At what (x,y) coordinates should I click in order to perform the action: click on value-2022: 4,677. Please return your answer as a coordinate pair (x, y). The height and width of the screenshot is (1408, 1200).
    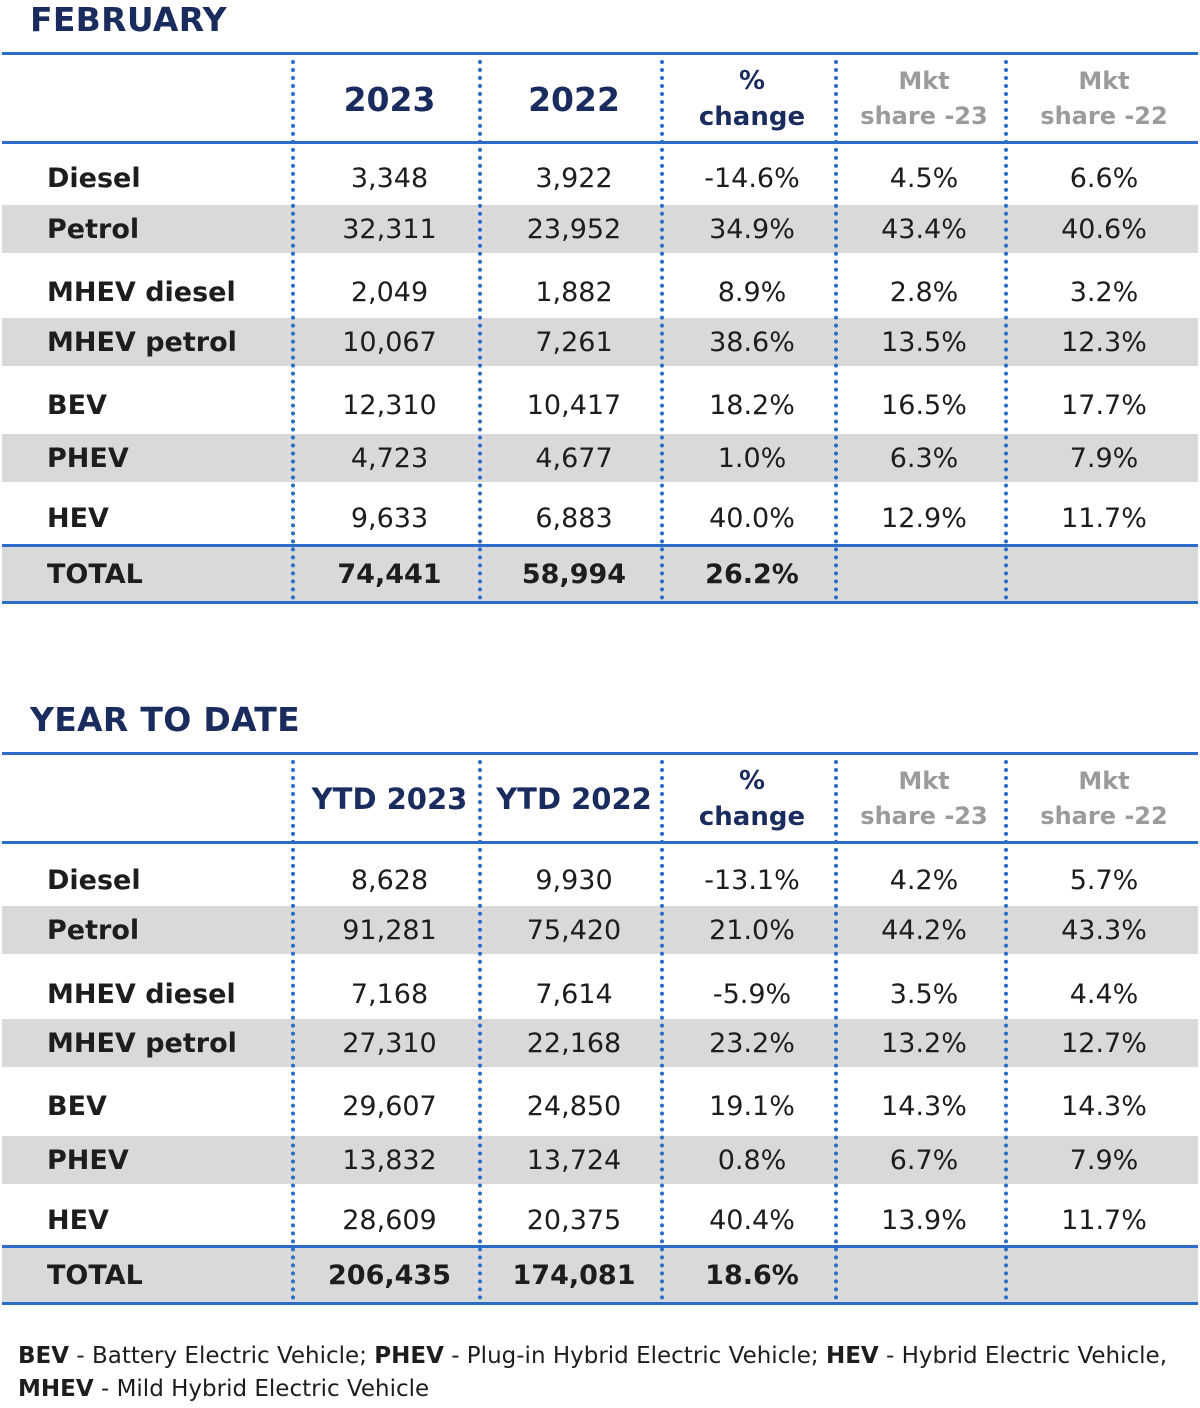
    Looking at the image, I should click on (574, 458).